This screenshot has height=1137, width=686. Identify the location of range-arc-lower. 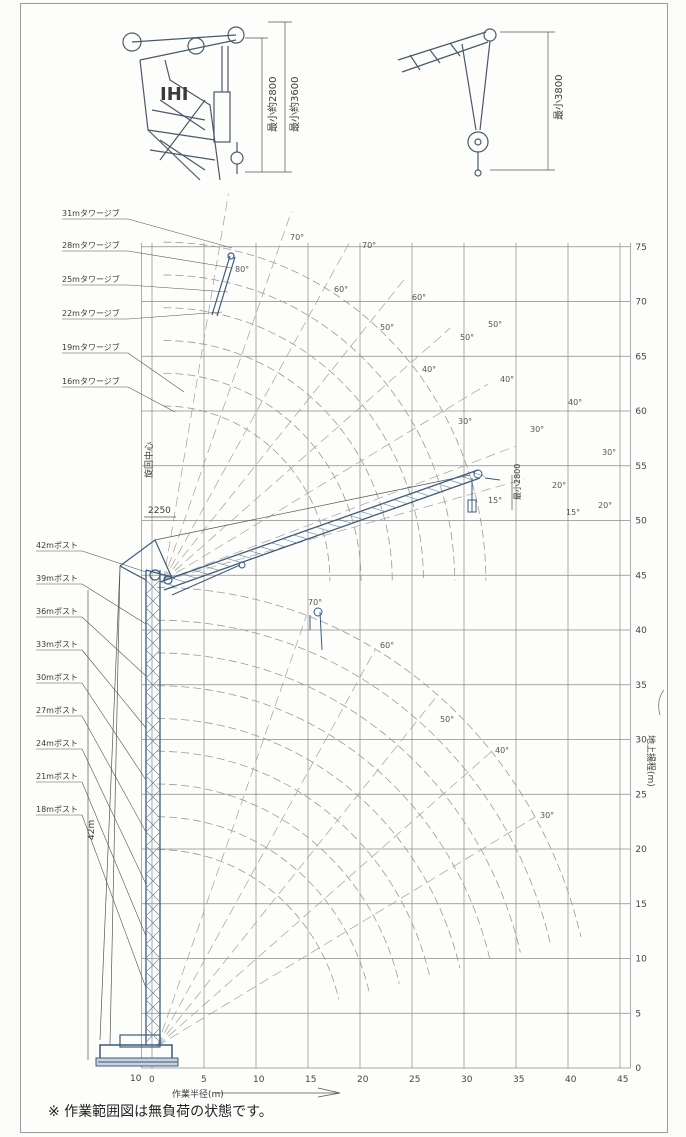
(278, 883).